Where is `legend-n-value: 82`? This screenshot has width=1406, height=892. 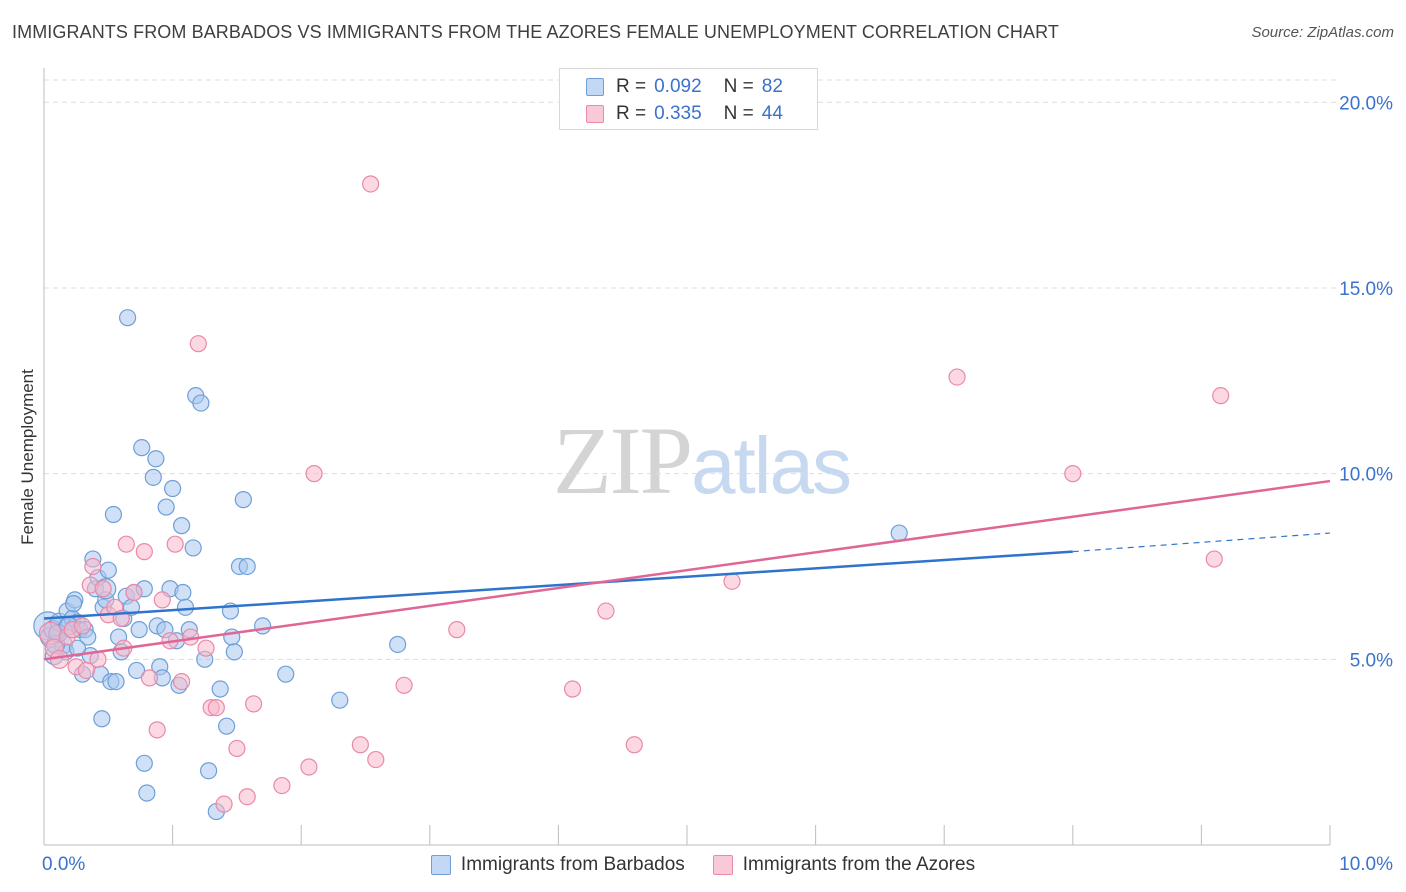
legend-n-value: 82 is located at coordinates (772, 86).